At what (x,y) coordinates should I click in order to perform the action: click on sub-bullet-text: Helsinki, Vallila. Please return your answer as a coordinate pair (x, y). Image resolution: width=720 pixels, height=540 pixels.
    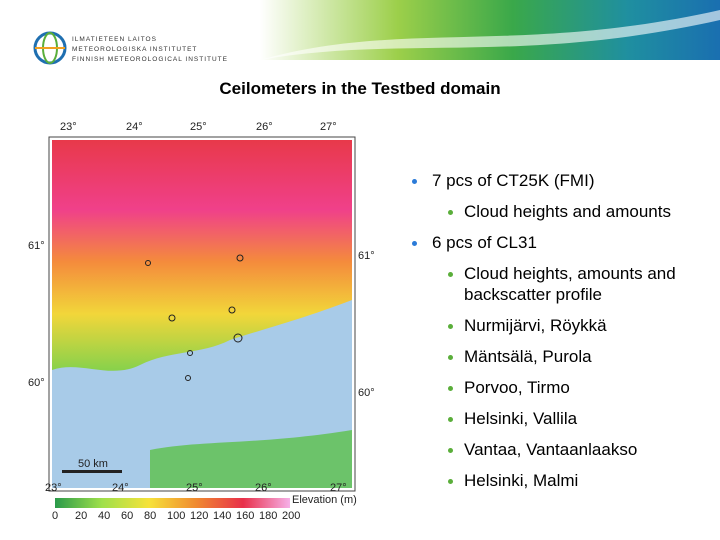
    Looking at the image, I should click on (521, 418).